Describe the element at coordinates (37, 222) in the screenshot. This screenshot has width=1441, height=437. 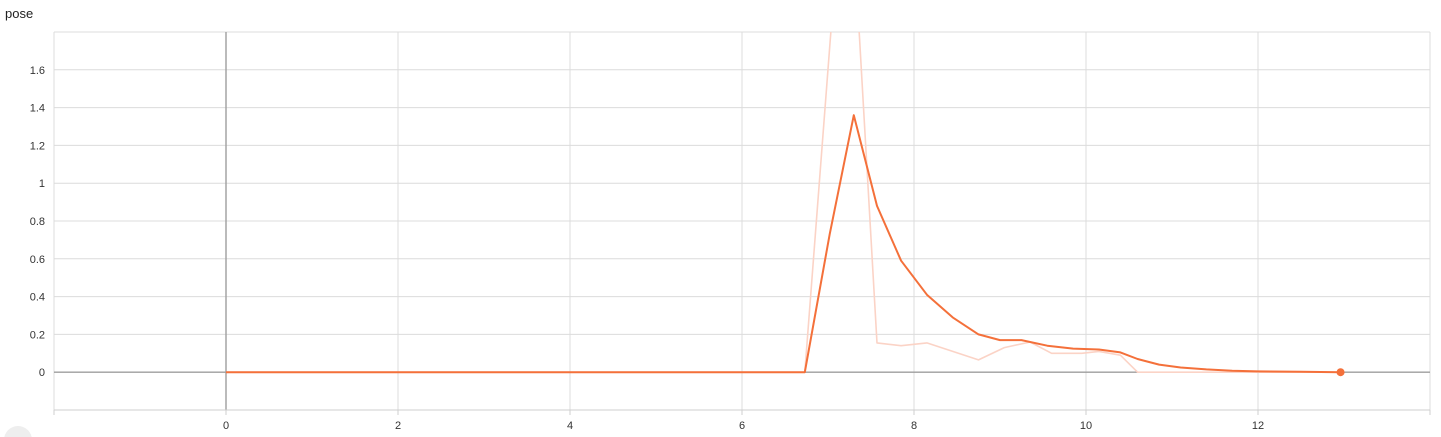
I see `y-tick-label: 0.8` at that location.